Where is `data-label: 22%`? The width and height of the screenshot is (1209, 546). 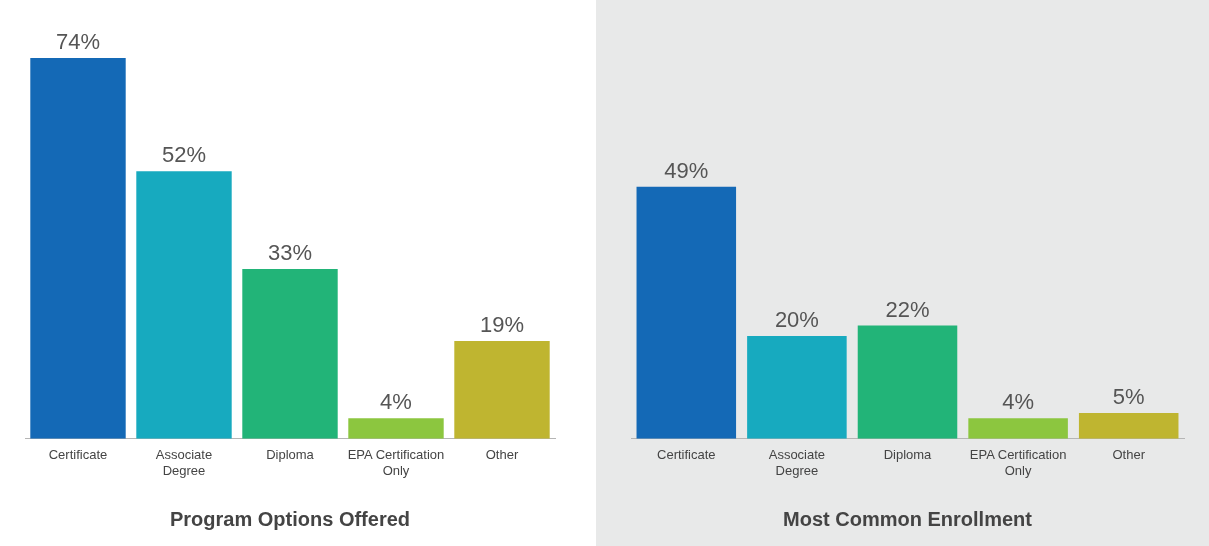 data-label: 22% is located at coordinates (907, 309).